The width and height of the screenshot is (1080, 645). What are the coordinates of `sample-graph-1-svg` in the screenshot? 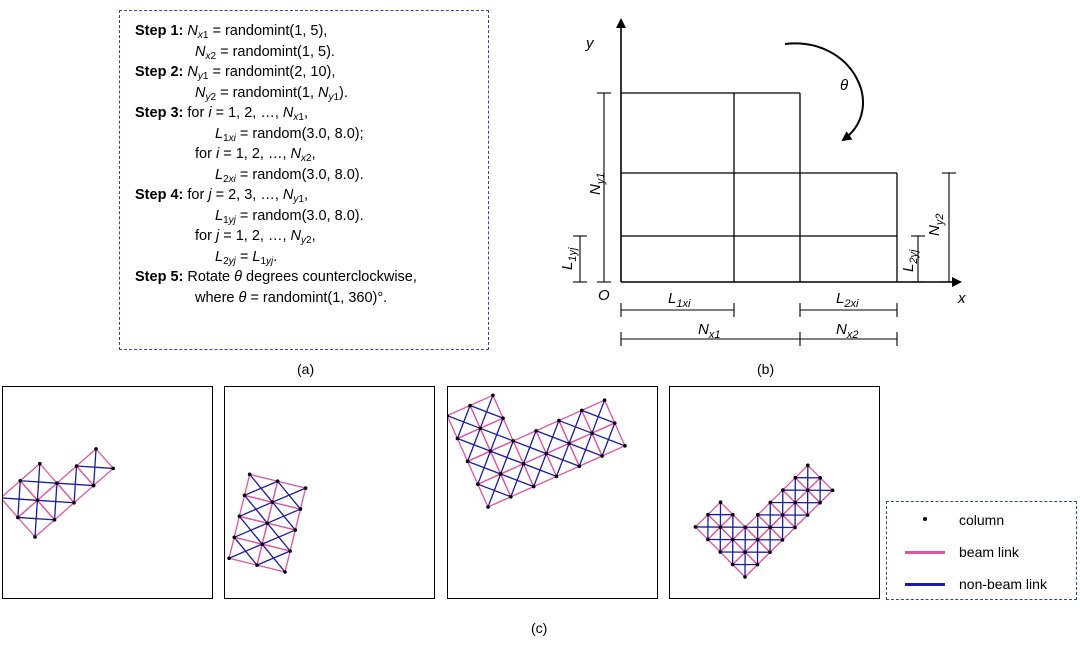 It's located at (59, 493).